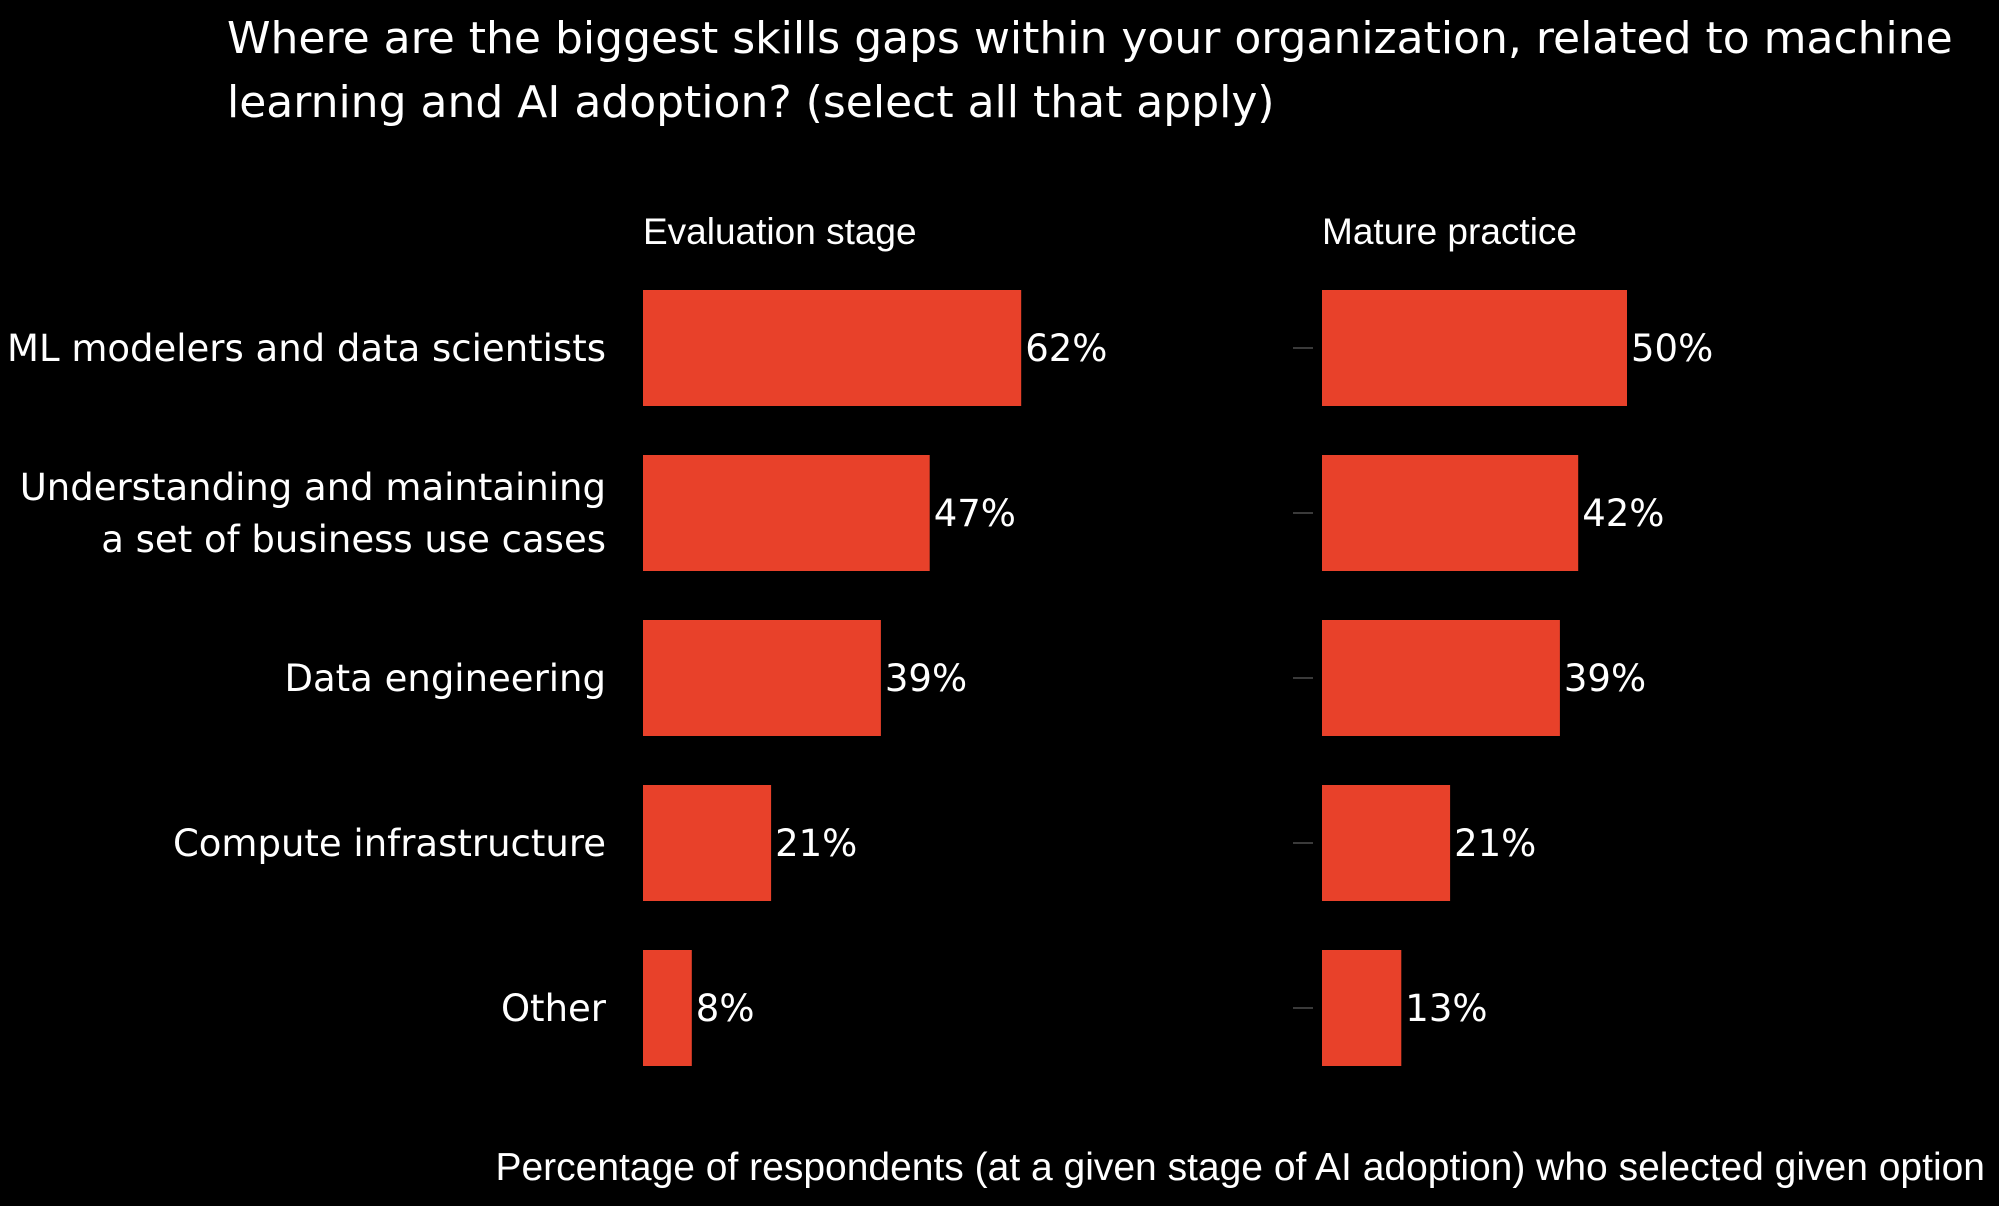 The height and width of the screenshot is (1206, 1999). I want to click on category-label: ML modelers and data scientists, so click(306, 348).